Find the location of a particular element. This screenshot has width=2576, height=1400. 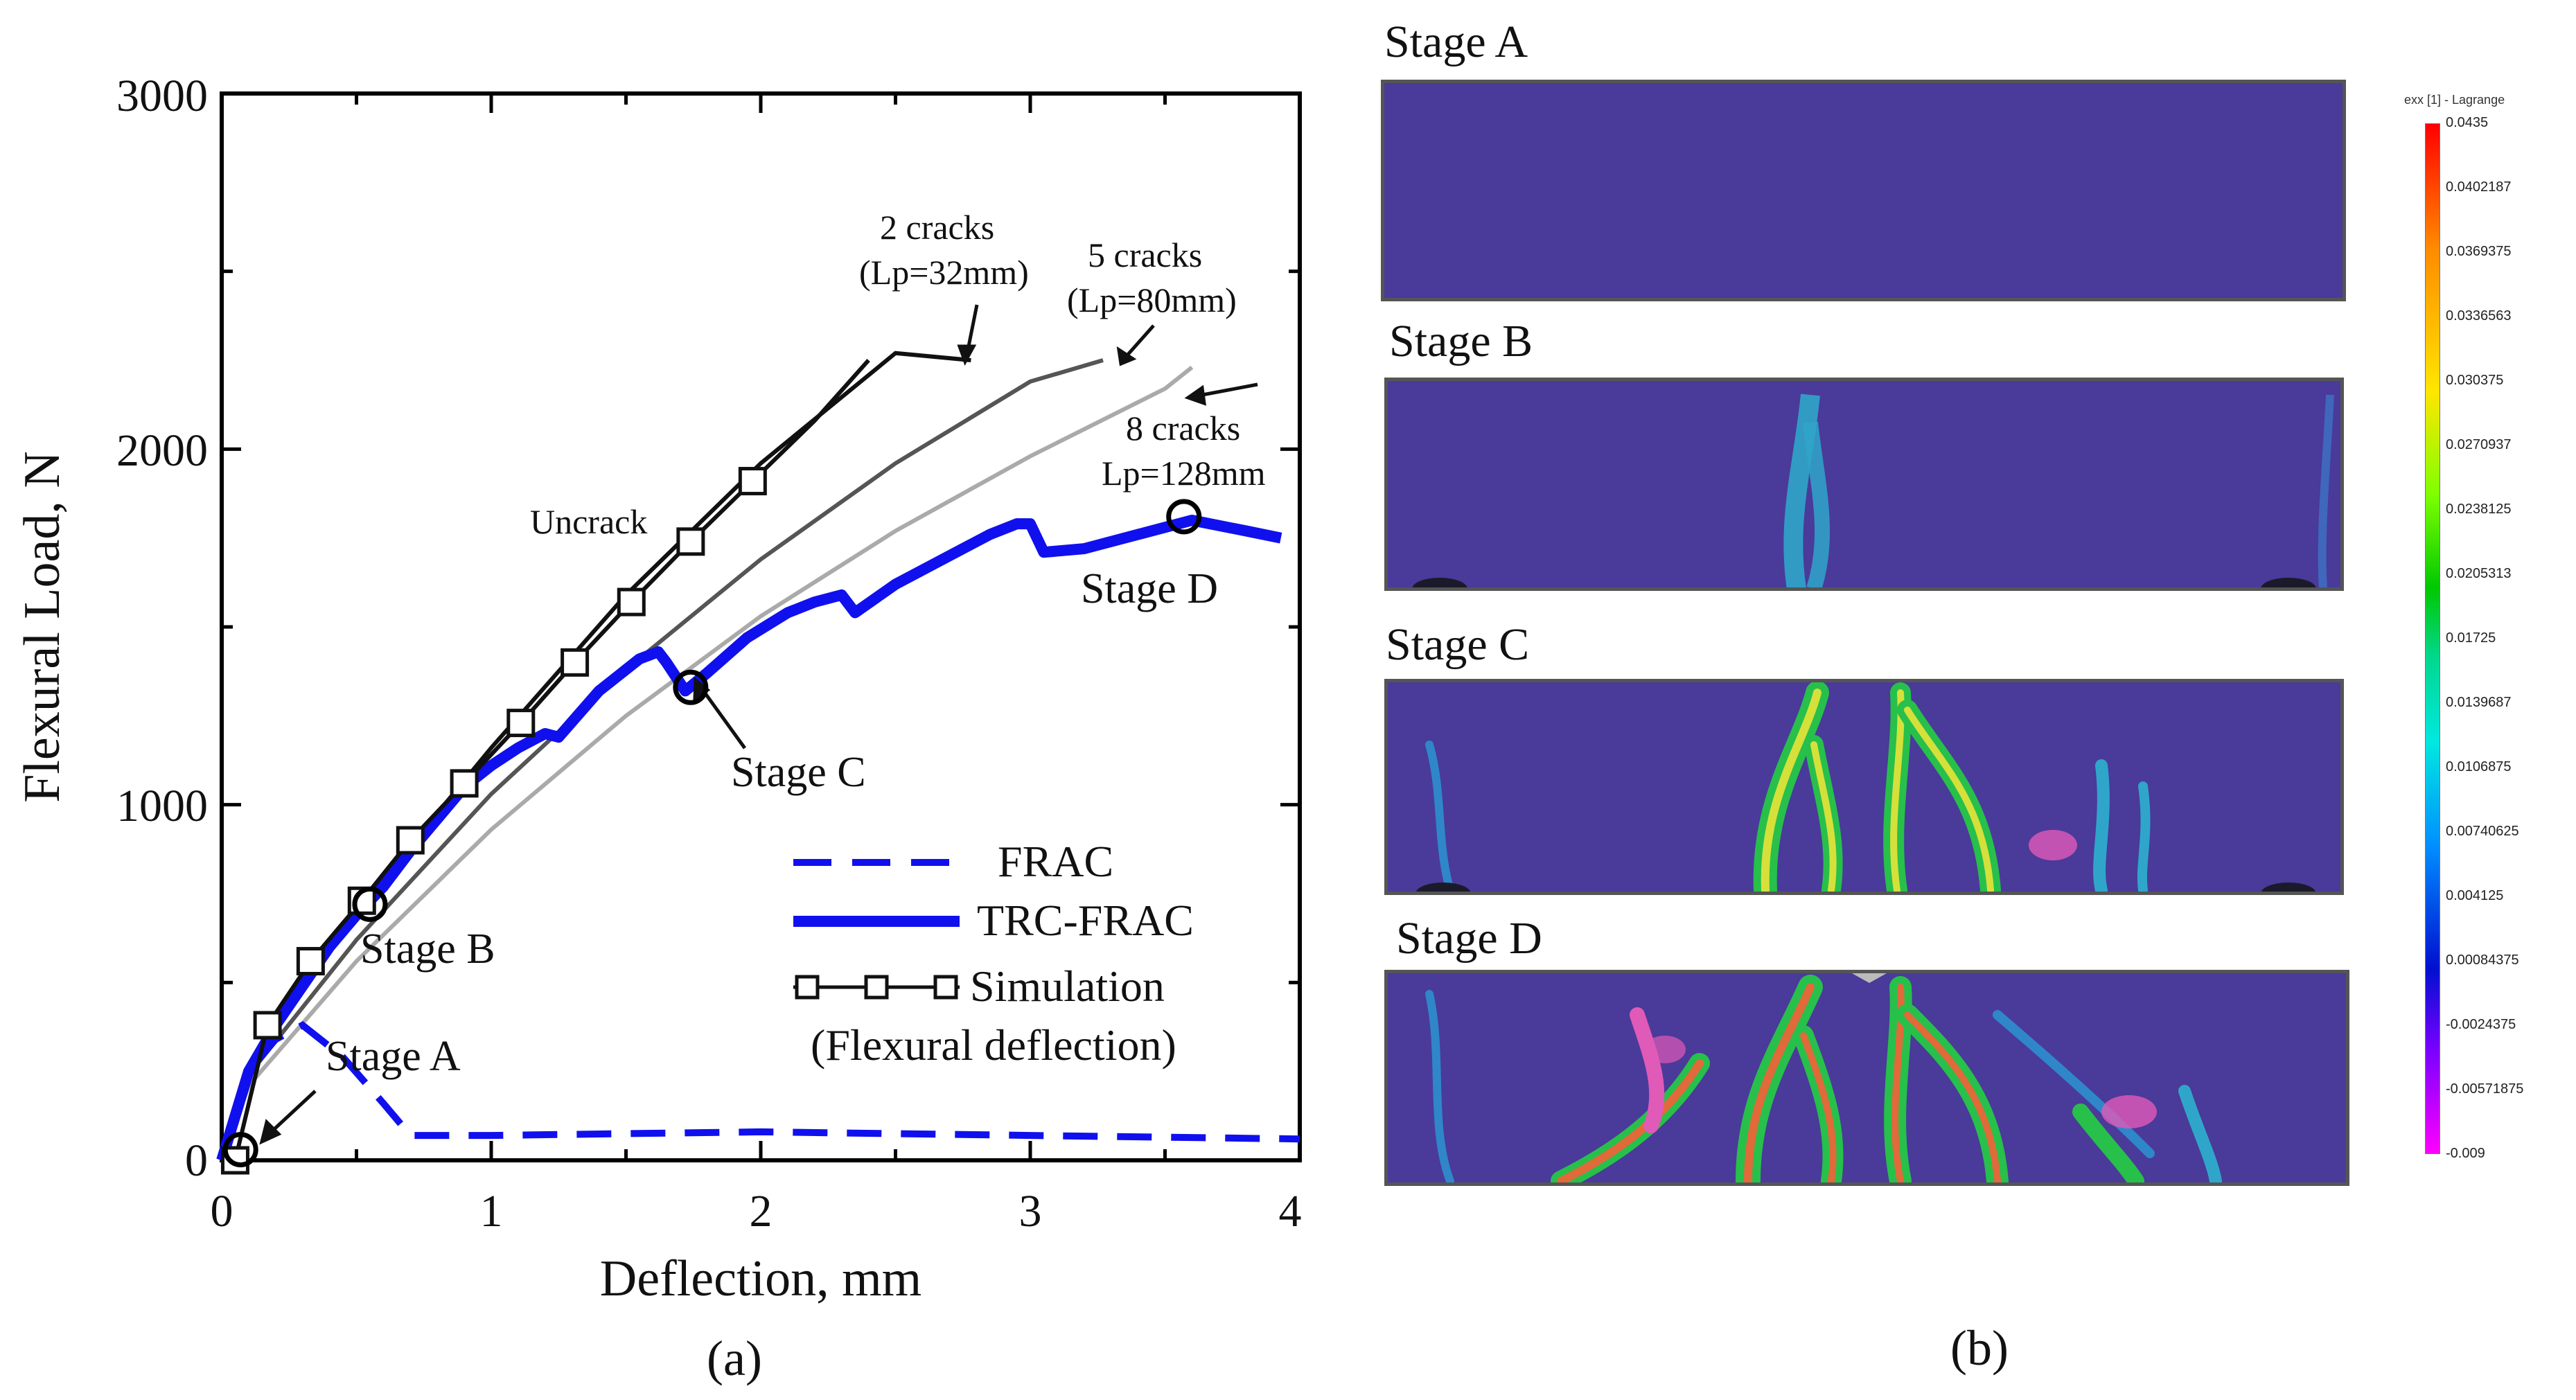

y-tick-label: 3000 is located at coordinates (162, 96).